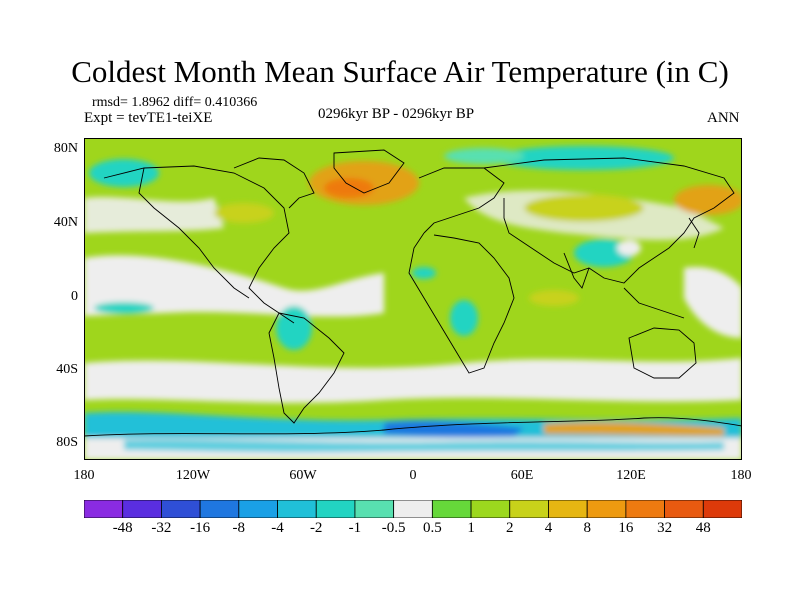 This screenshot has height=600, width=800. What do you see at coordinates (355, 528) in the screenshot?
I see `colorbar-tick-label: -1` at bounding box center [355, 528].